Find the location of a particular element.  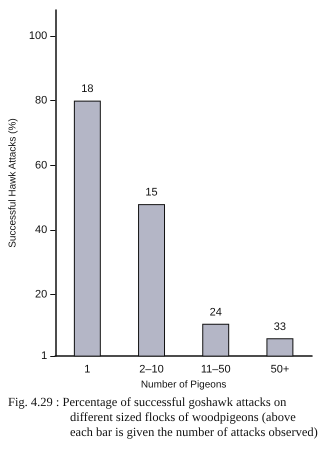

y-tick-label: 100 is located at coordinates (38, 36).